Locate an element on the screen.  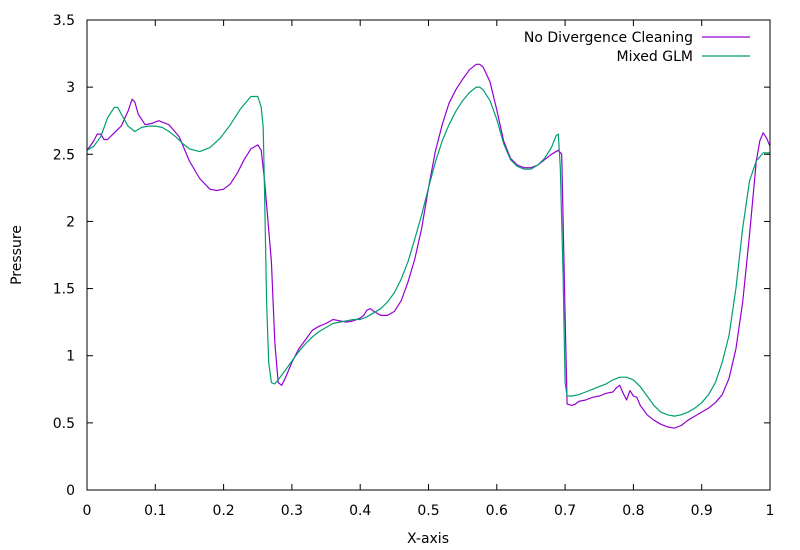
x-tick-label: 0.3 is located at coordinates (292, 511).